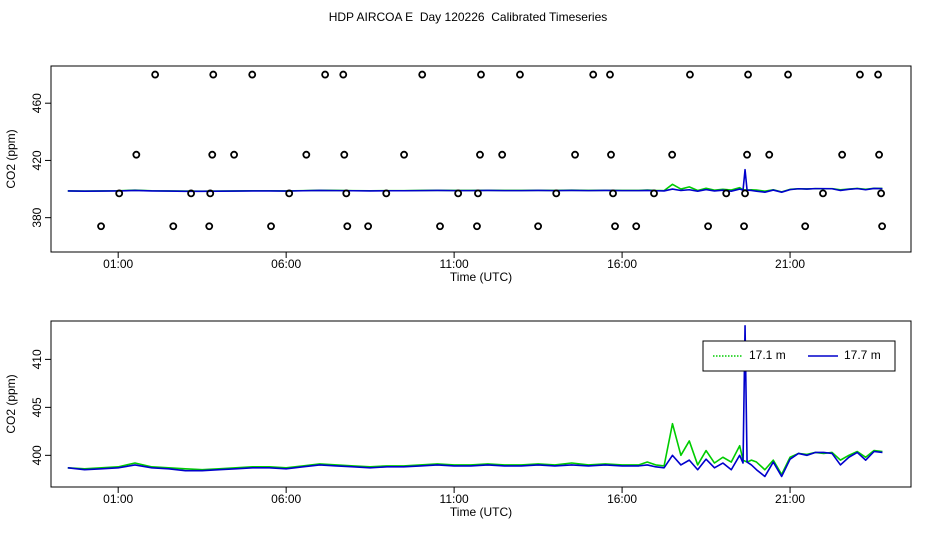 The height and width of the screenshot is (540, 936). What do you see at coordinates (37, 359) in the screenshot?
I see `y-tick-label: 410` at bounding box center [37, 359].